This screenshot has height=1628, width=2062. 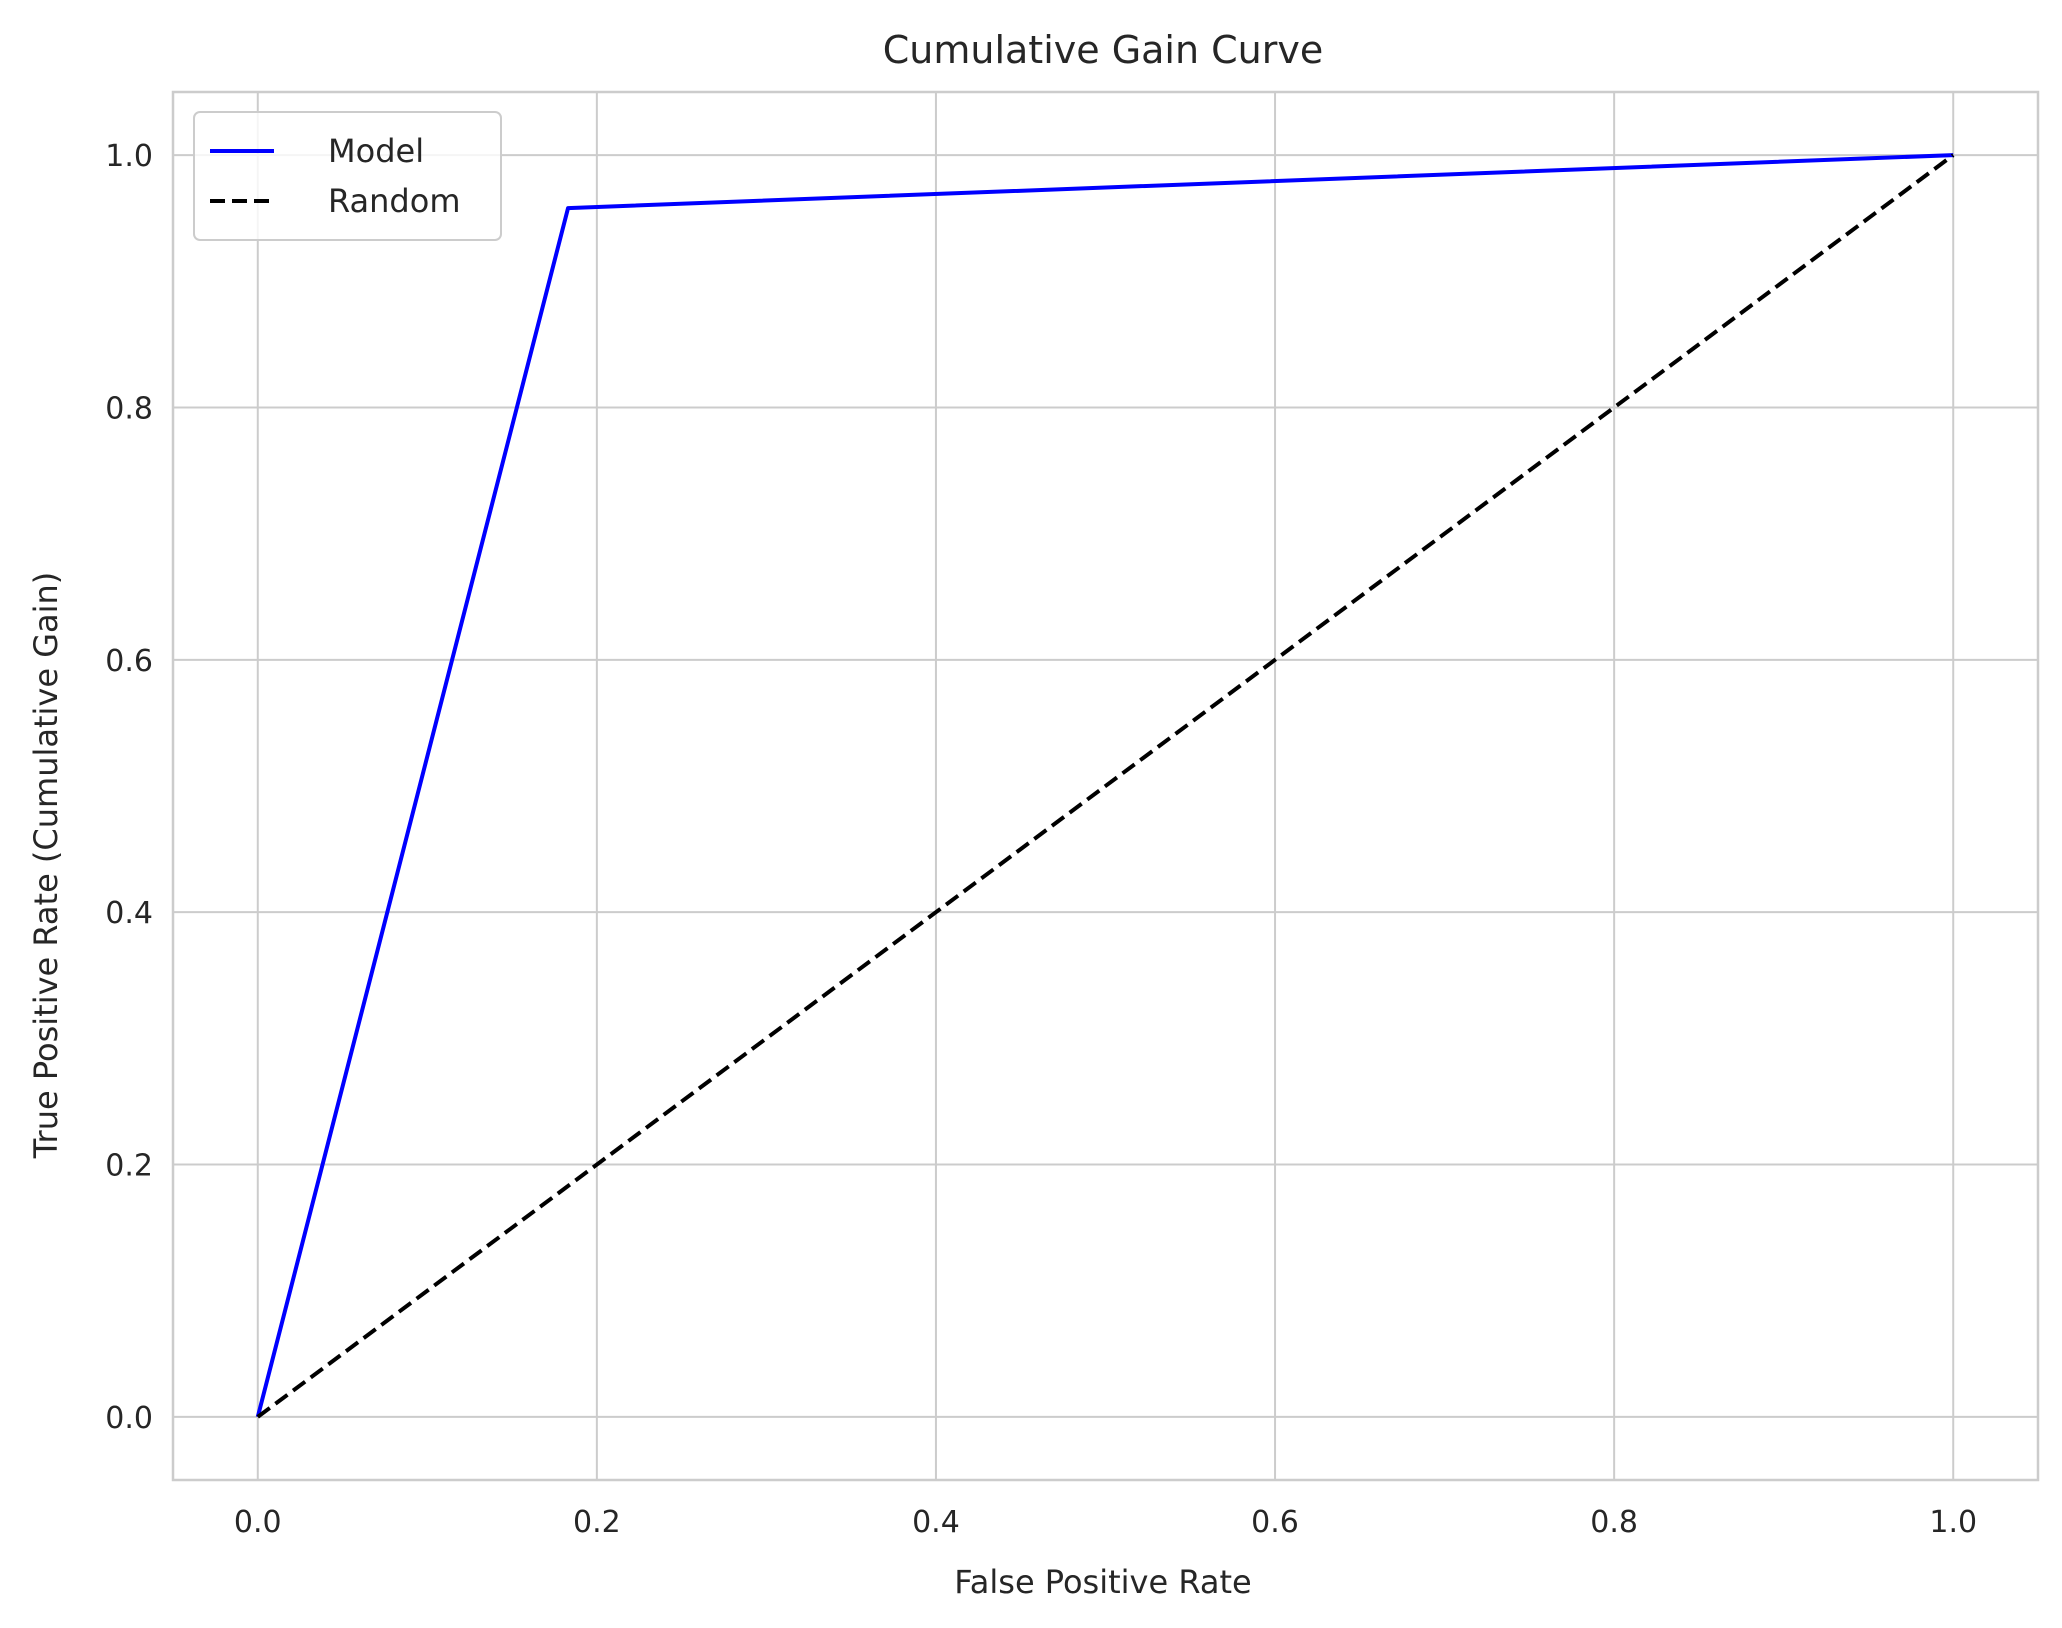 I want to click on legend-box, so click(x=347, y=176).